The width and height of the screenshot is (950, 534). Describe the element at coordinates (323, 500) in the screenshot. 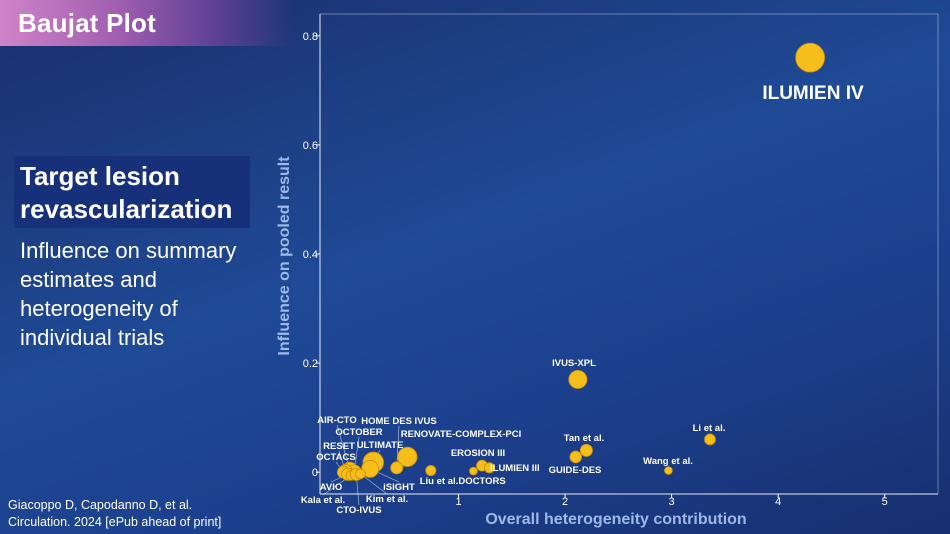

I see `point-label: Kala et al.` at that location.